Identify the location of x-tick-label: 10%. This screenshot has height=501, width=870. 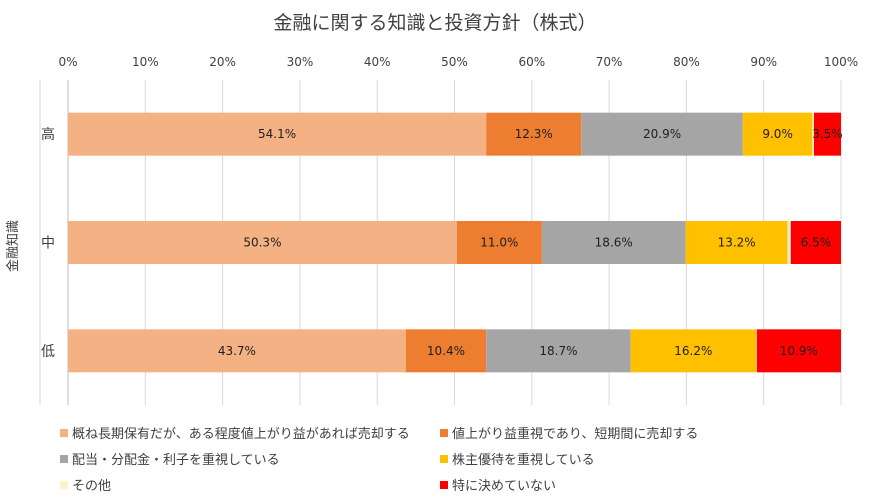
(145, 62).